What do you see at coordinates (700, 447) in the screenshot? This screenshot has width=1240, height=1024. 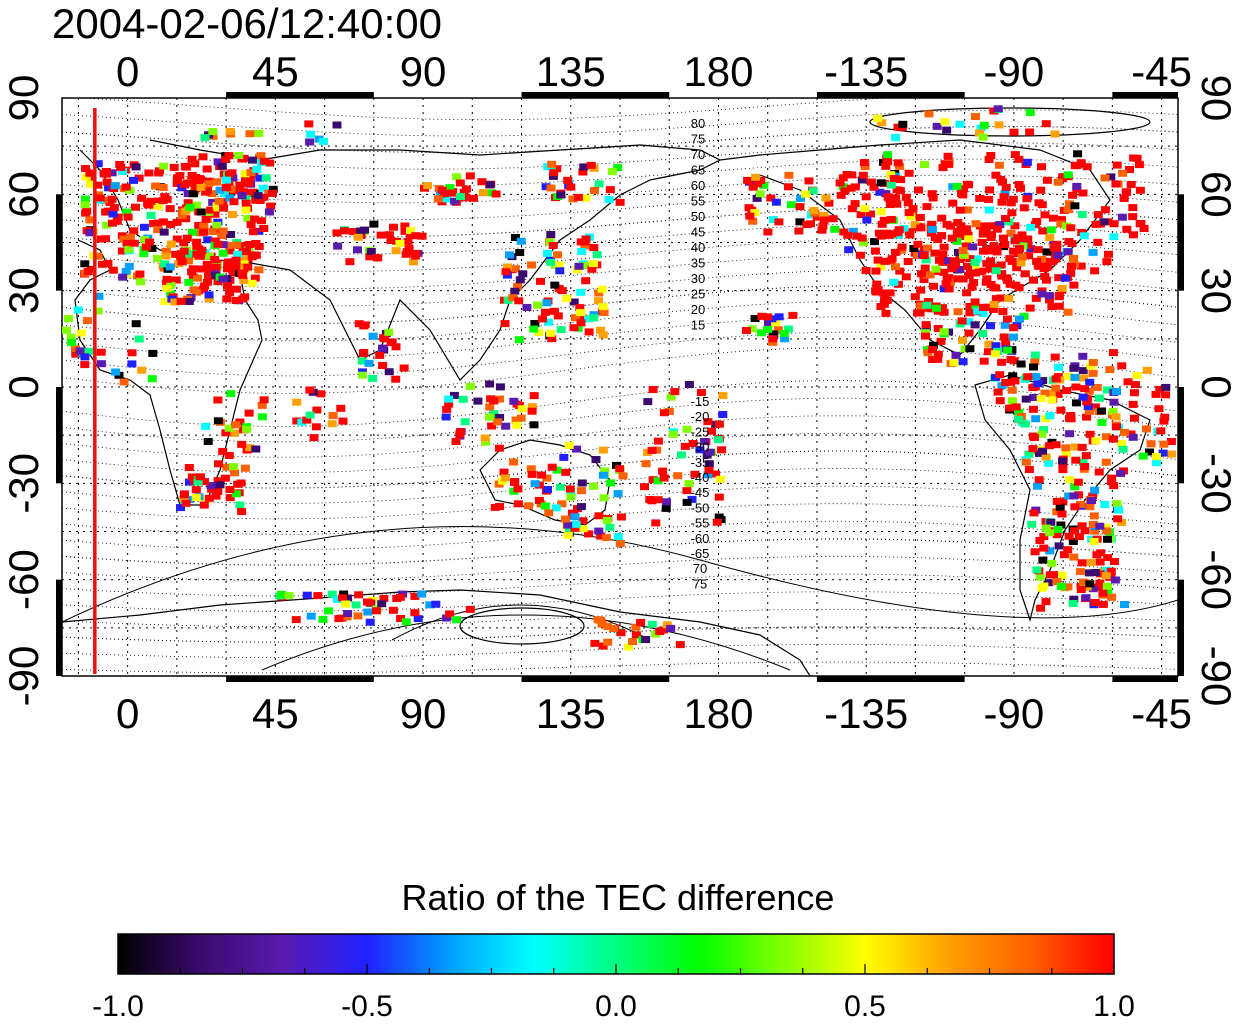 I see `contour-label: -30` at bounding box center [700, 447].